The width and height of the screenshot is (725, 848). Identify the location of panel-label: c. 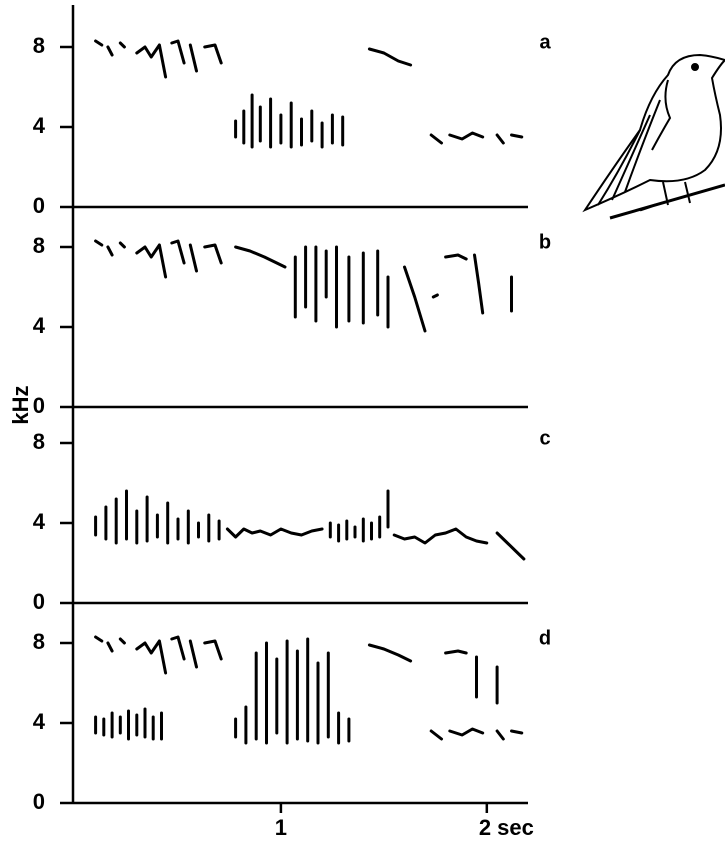
(544, 438).